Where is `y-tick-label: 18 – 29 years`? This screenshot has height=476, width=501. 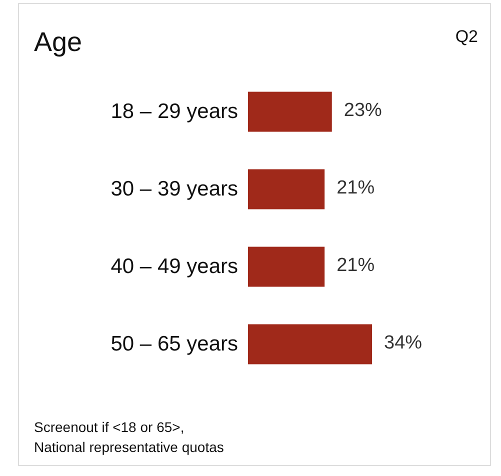 y-tick-label: 18 – 29 years is located at coordinates (174, 111).